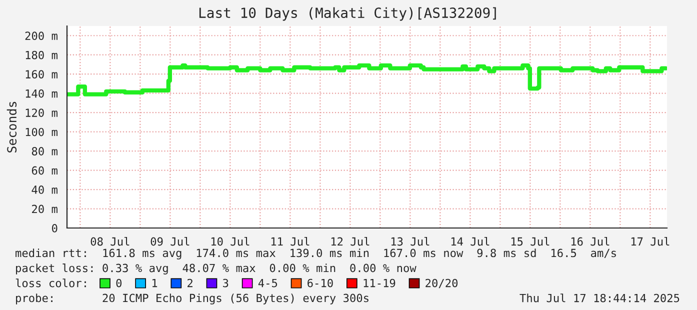 The image size is (697, 310). I want to click on x-tick-label: 13 Jul, so click(410, 241).